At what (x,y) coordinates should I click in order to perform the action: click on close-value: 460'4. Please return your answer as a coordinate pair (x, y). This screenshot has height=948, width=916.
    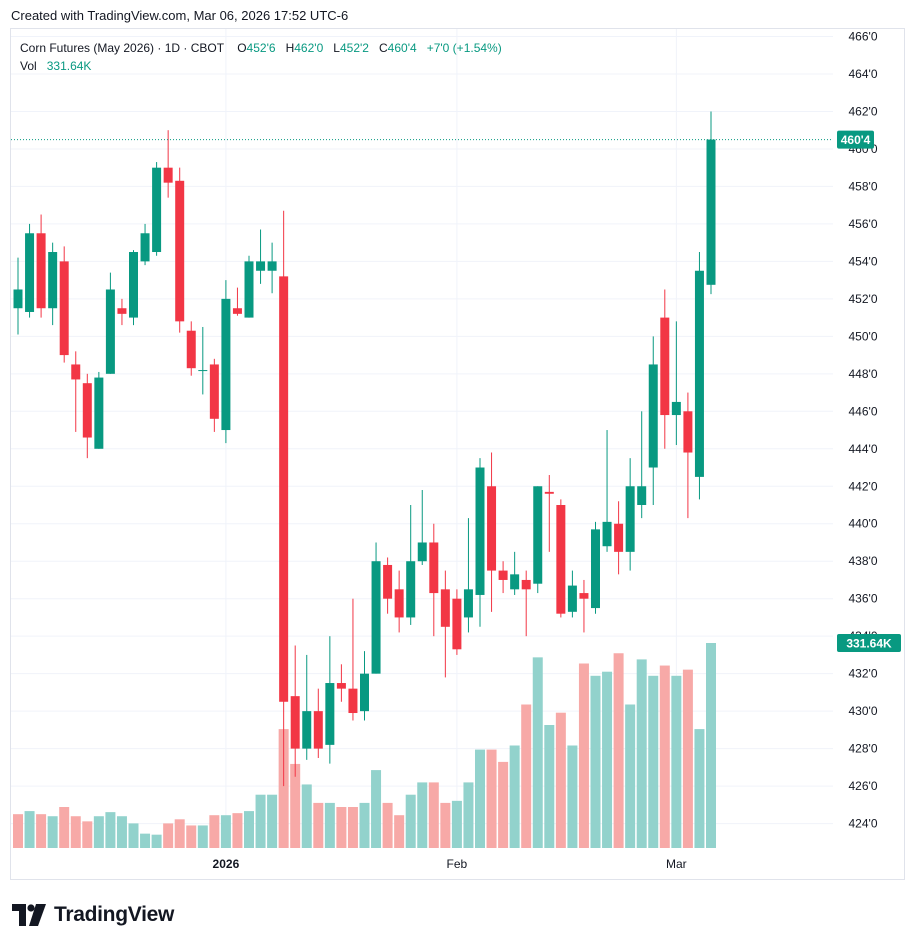
    Looking at the image, I should click on (402, 48).